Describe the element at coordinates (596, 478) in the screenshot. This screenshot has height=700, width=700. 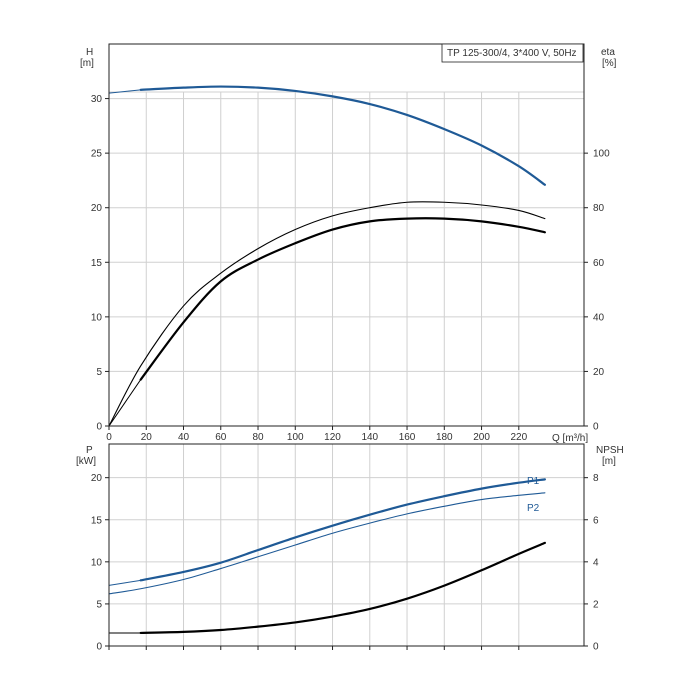
I see `power-npsh-right-tick-label-8: 8` at that location.